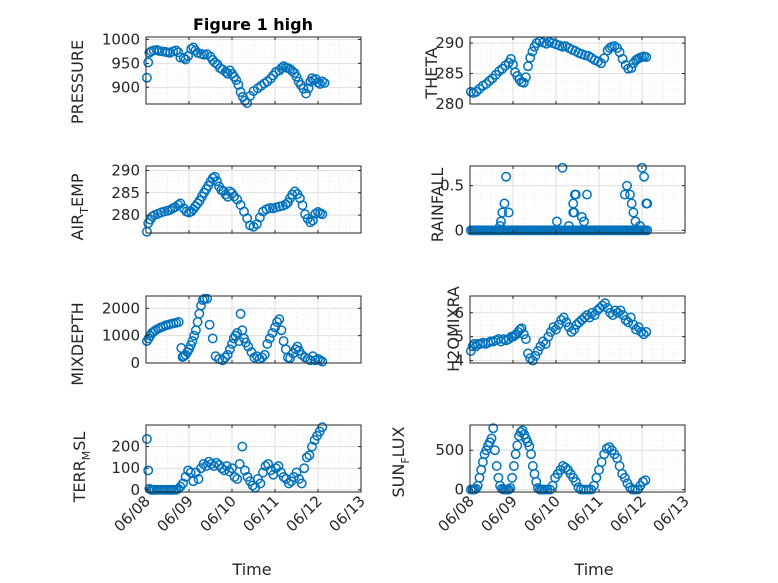 This screenshot has width=778, height=583. Describe the element at coordinates (125, 447) in the screenshot. I see `y-tick-label: 200` at that location.